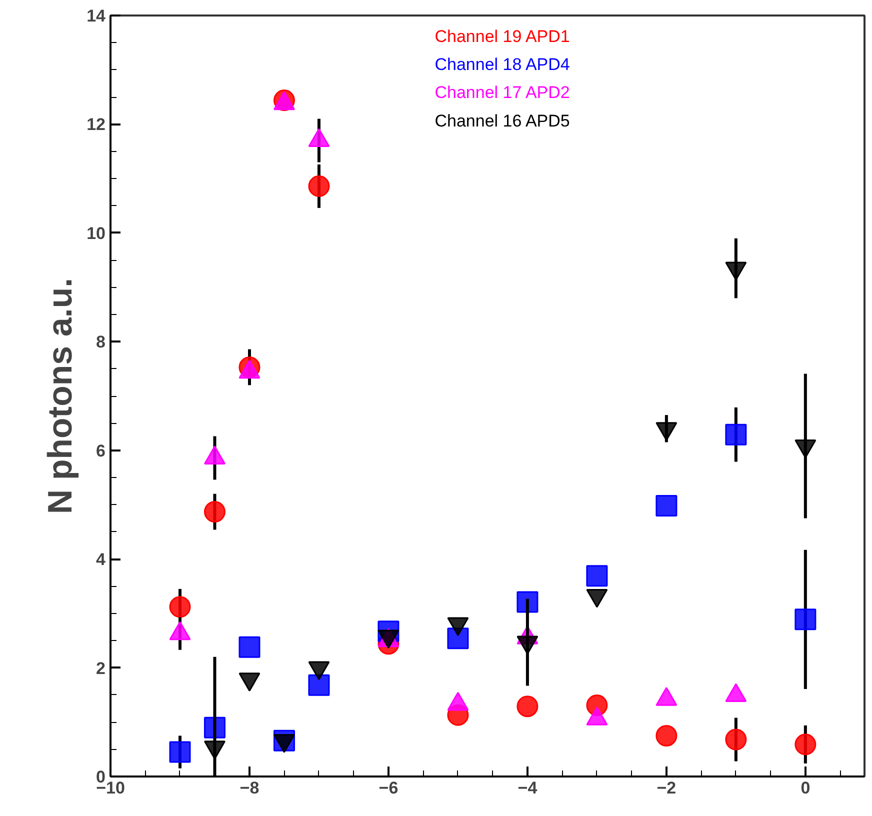 The image size is (872, 816). Describe the element at coordinates (101, 668) in the screenshot. I see `y-tick-label: 2` at that location.